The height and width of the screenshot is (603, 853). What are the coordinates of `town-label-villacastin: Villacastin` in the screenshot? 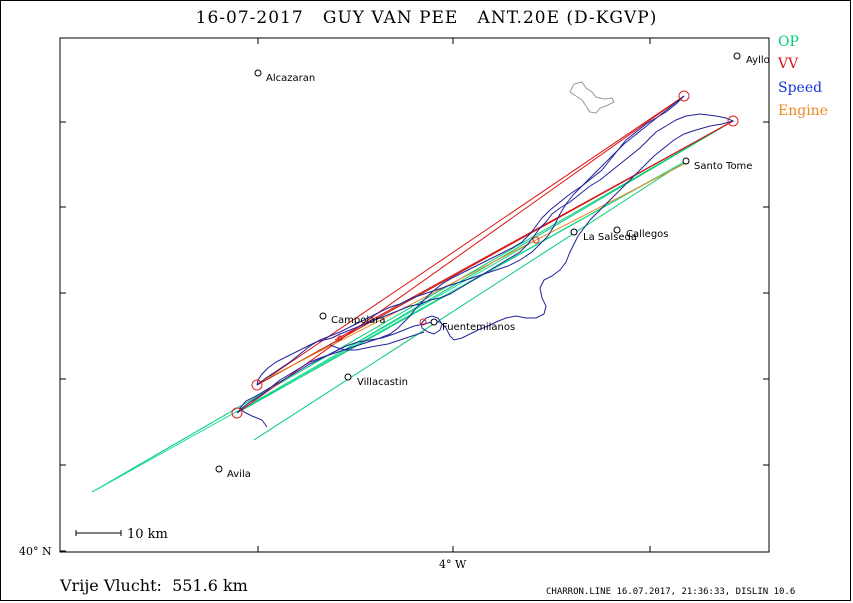 It's located at (382, 382).